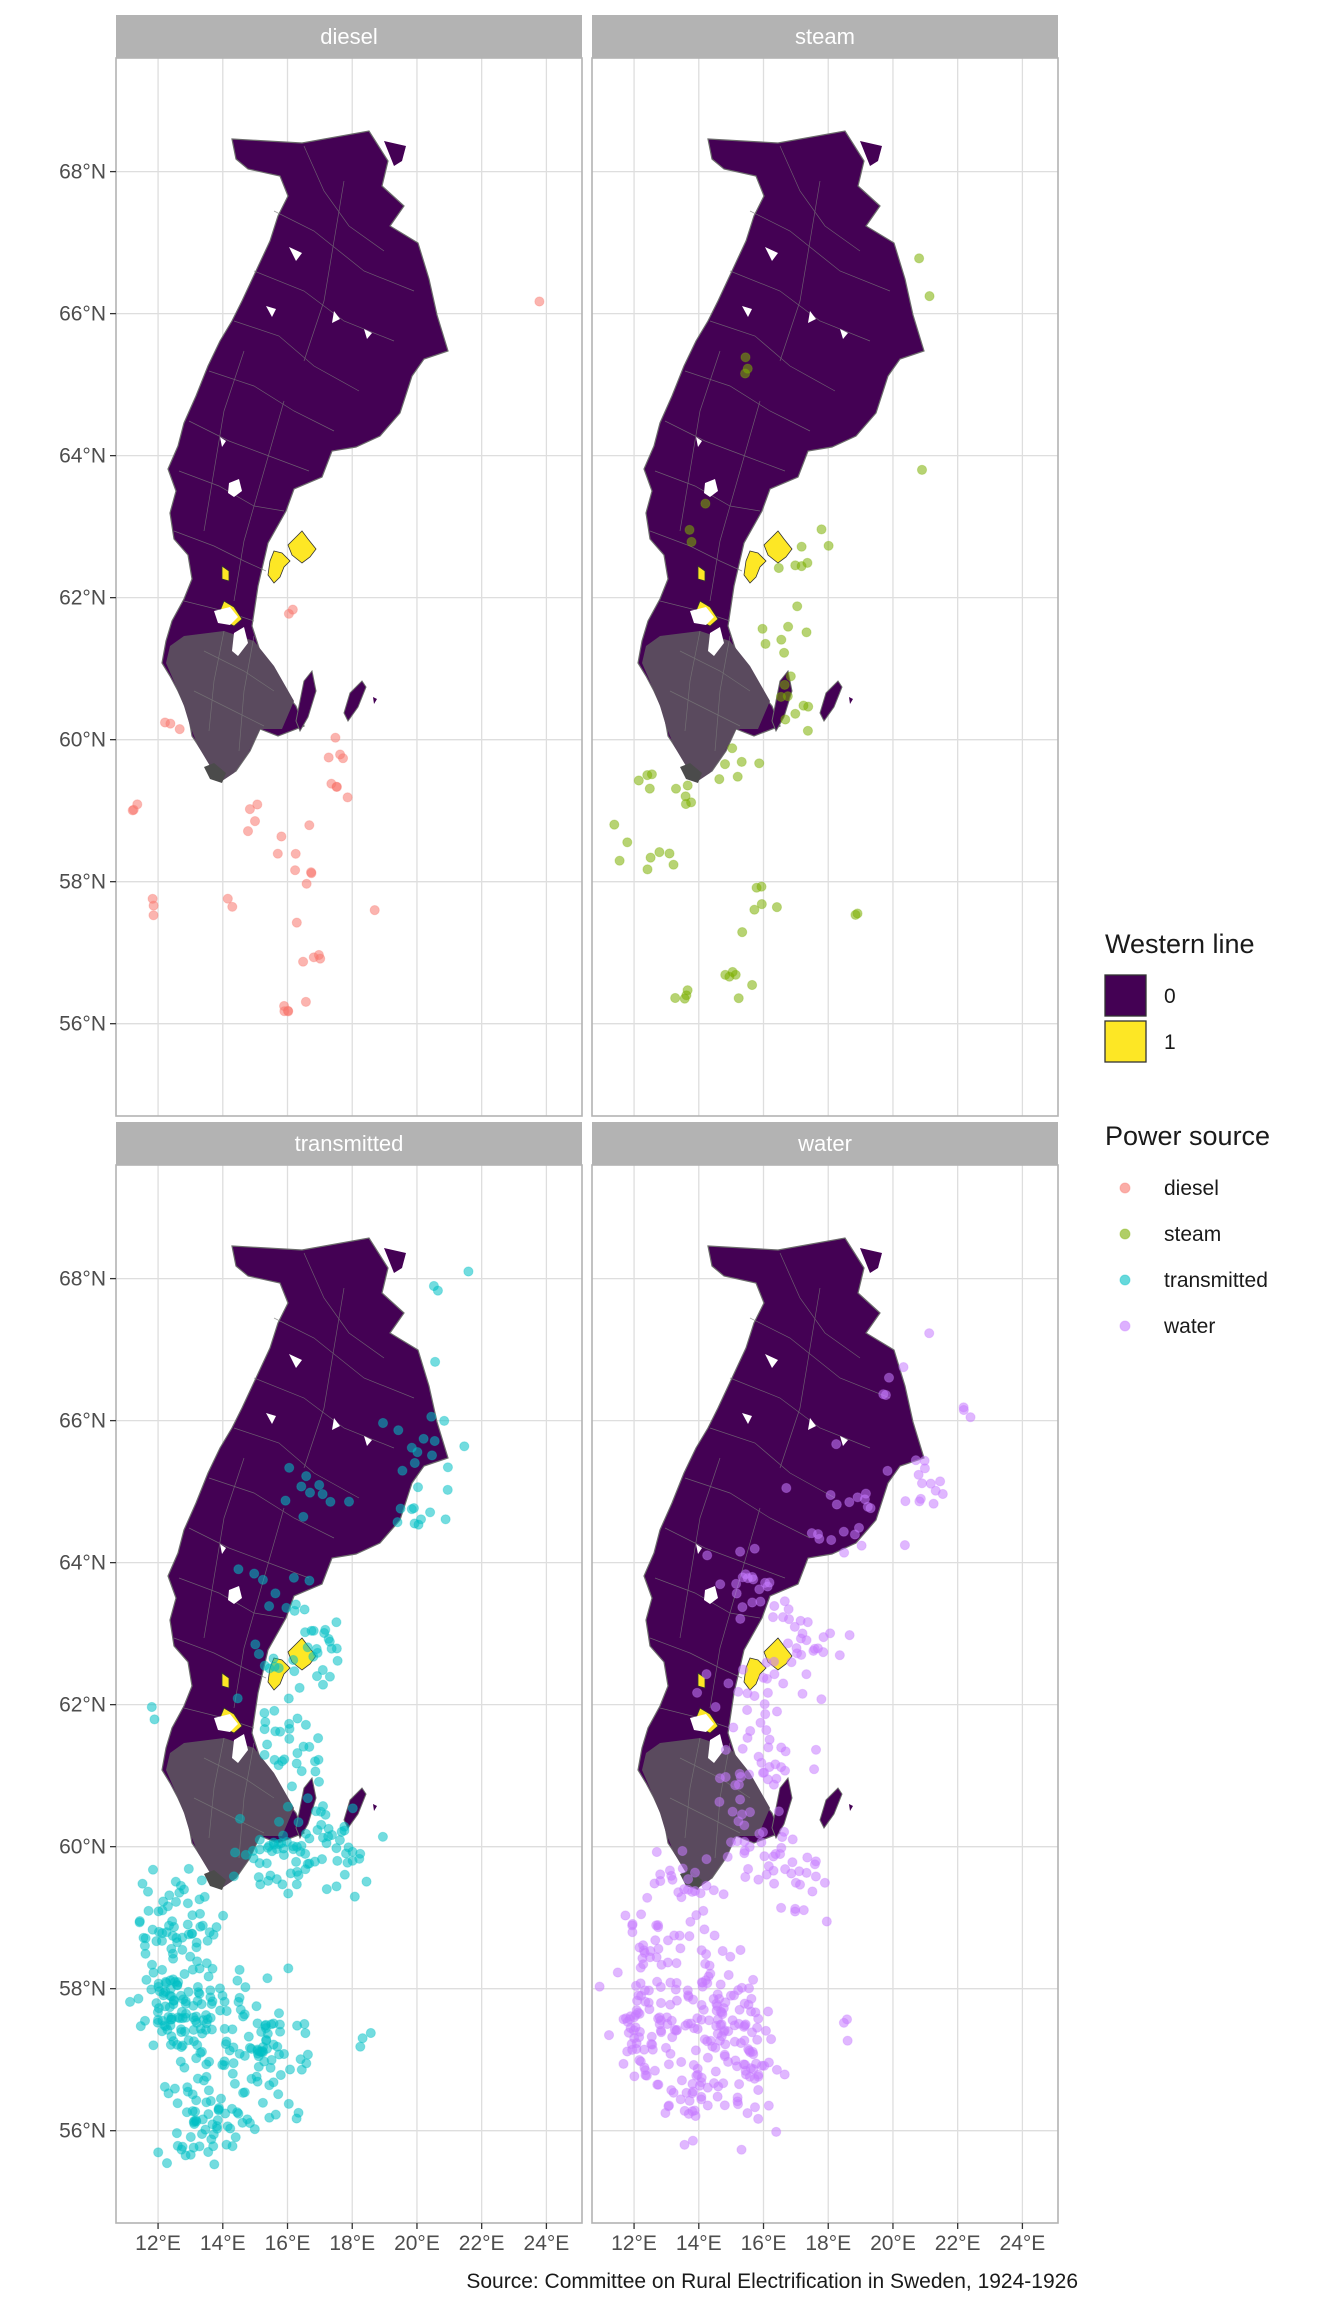 This screenshot has width=1344, height=2304. Describe the element at coordinates (82, 2131) in the screenshot. I see `y-tick-label: 56°N` at that location.